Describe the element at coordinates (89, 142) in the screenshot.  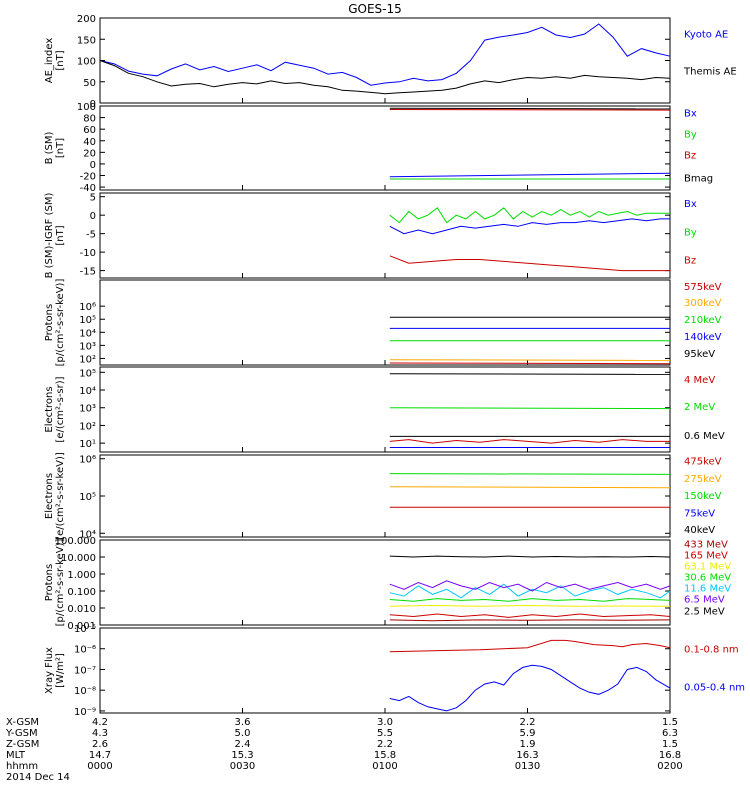
I see `y-tick-label: 40` at that location.